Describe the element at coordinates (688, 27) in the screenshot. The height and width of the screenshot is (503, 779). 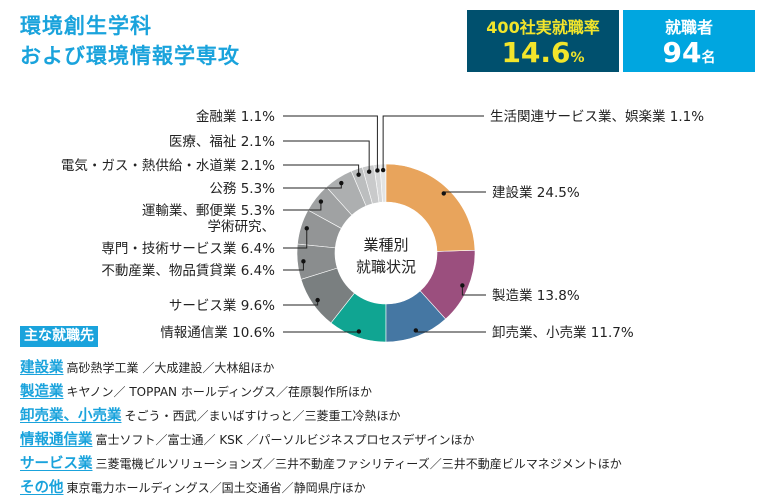
I see `employed-count-label: 就職者` at that location.